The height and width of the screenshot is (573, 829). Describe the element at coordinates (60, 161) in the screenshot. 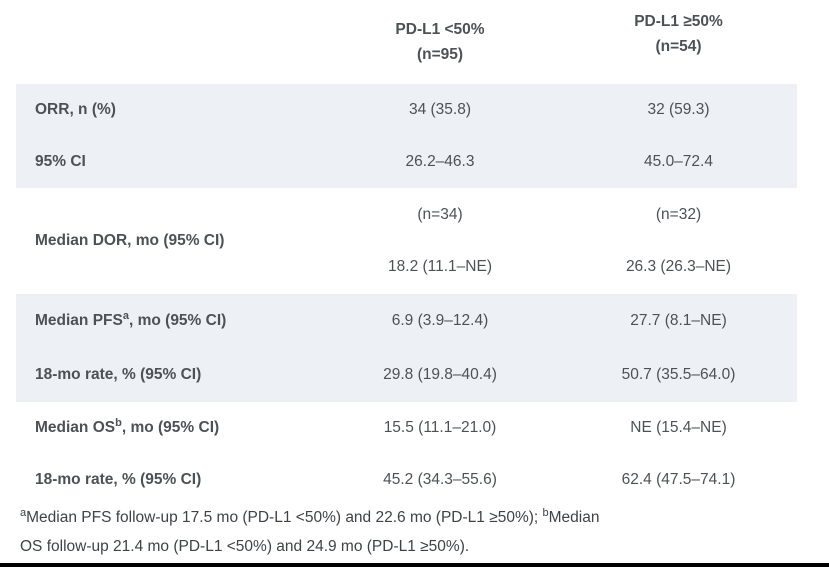

I see `row-label-95ci: 95% CI` at that location.